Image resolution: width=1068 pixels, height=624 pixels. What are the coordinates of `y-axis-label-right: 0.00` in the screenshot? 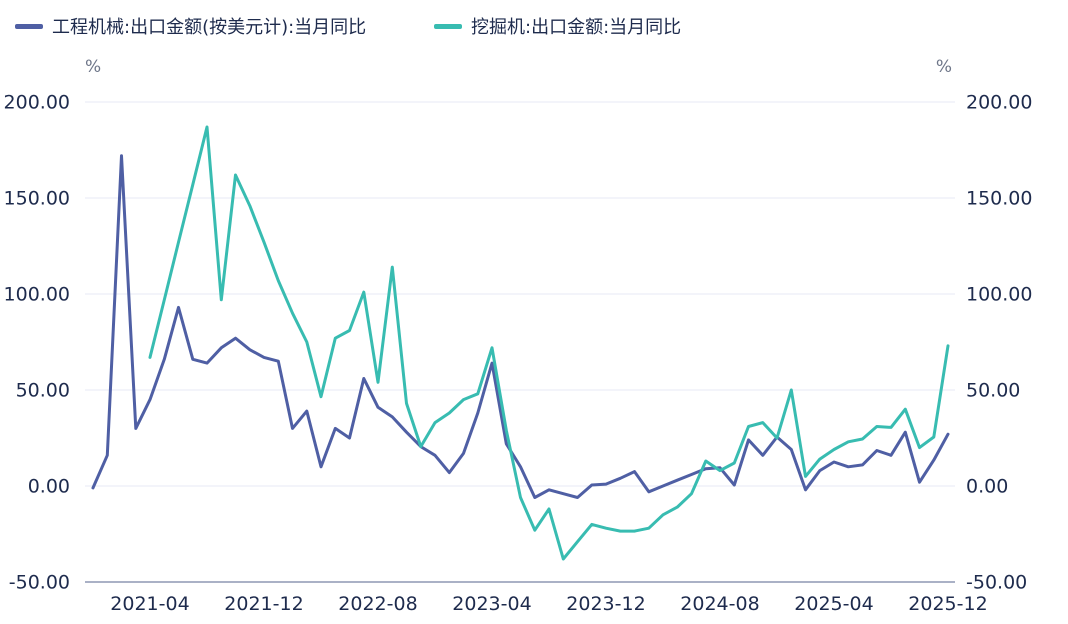 It's located at (987, 487).